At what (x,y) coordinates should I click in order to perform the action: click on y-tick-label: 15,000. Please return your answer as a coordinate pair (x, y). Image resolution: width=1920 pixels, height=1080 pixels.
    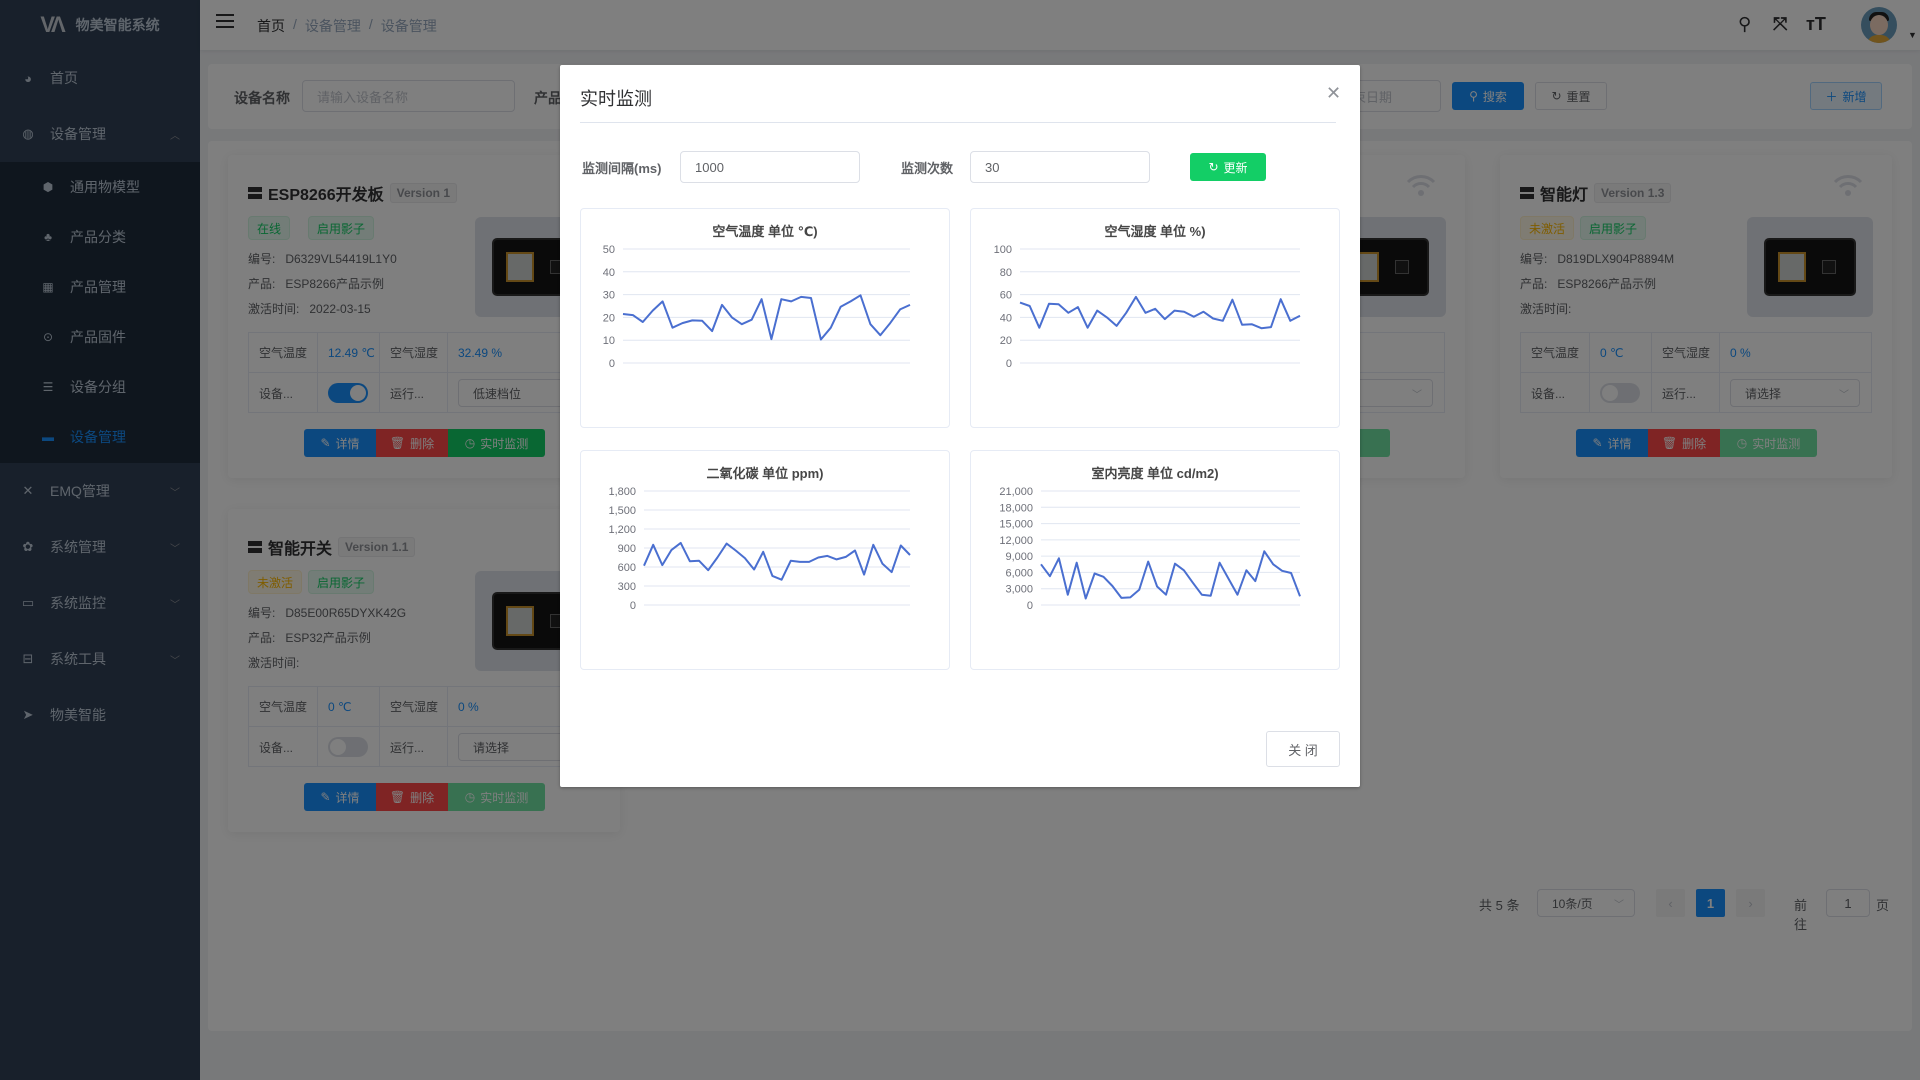
    Looking at the image, I should click on (1016, 525).